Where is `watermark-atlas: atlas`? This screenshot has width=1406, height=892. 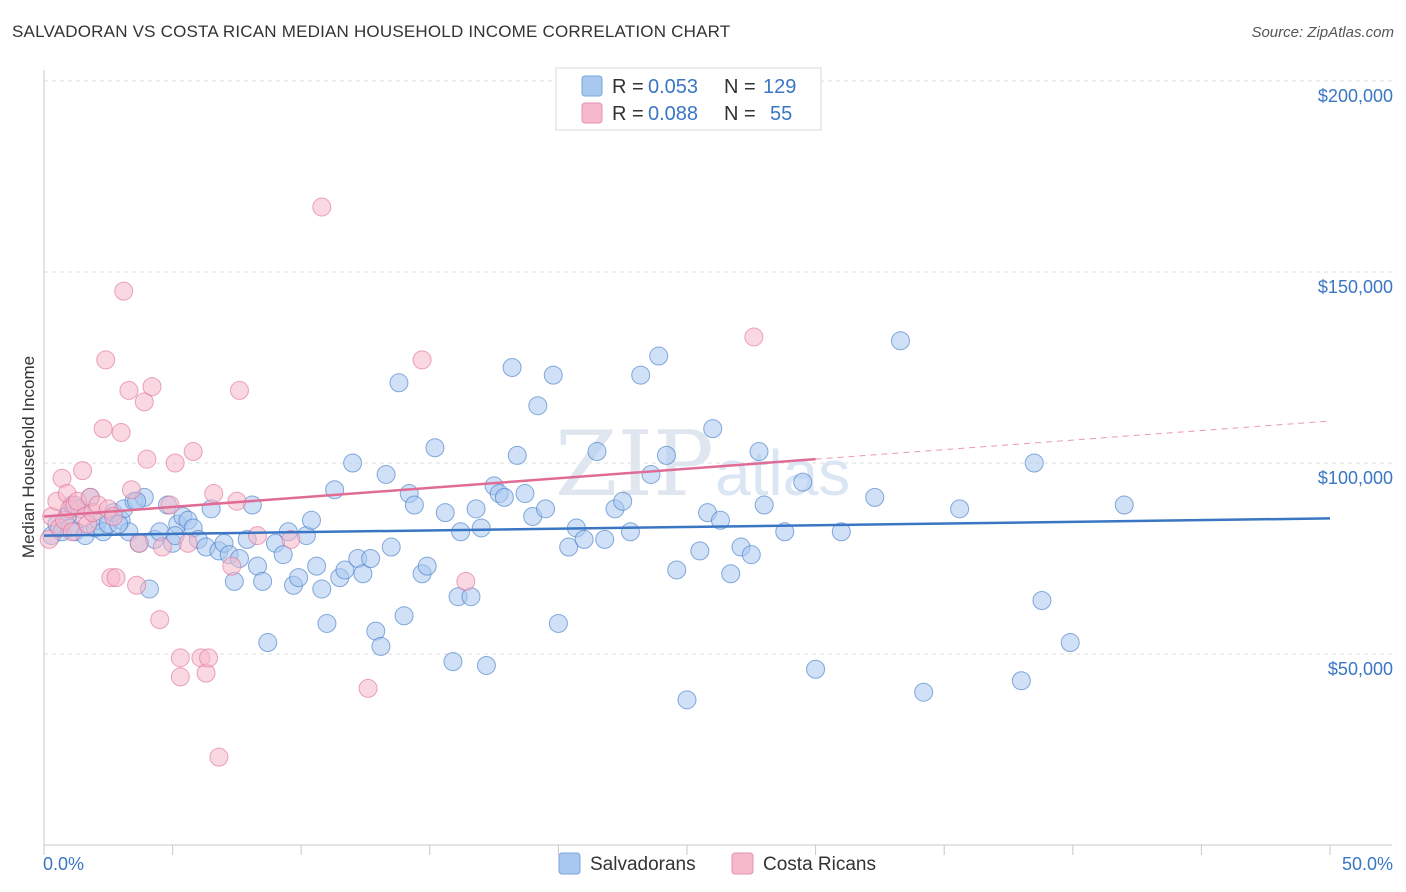 watermark-atlas: atlas is located at coordinates (782, 473).